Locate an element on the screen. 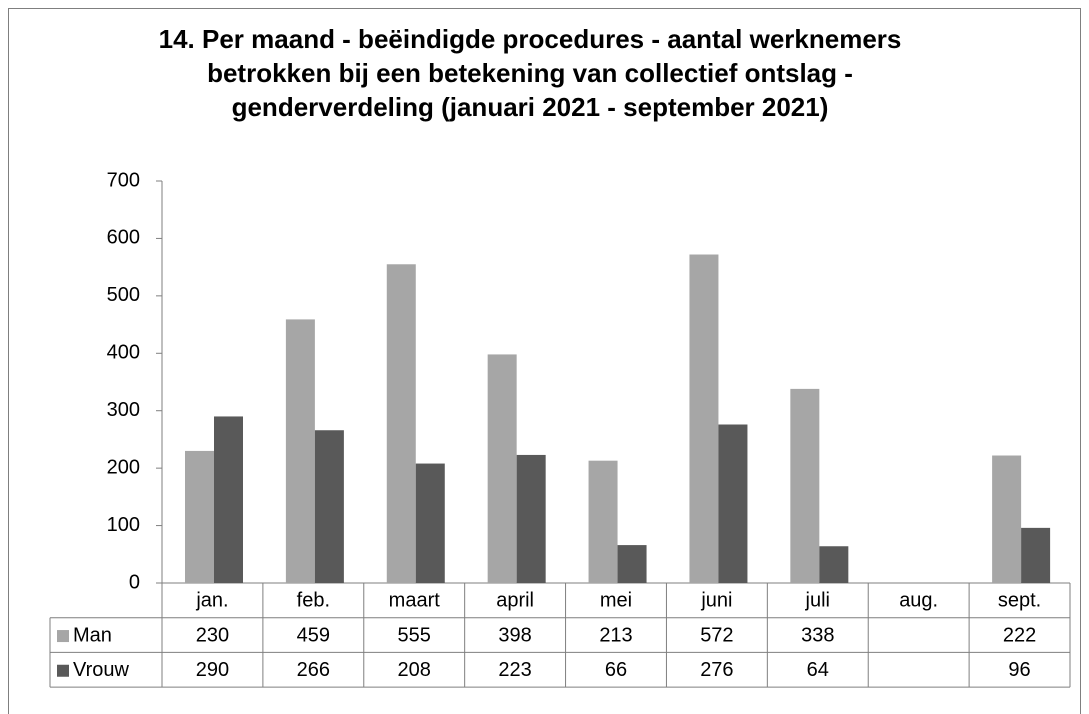  y-tick-label: 200 is located at coordinates (123, 467).